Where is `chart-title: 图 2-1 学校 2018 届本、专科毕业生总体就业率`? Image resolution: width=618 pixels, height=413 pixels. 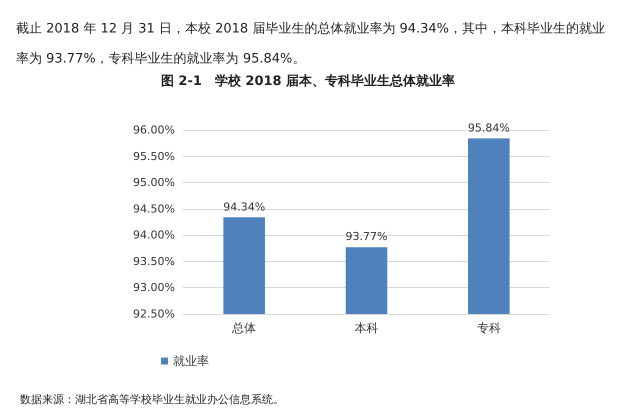
chart-title: 图 2-1 学校 2018 届本、专科毕业生总体就业率 is located at coordinates (308, 81).